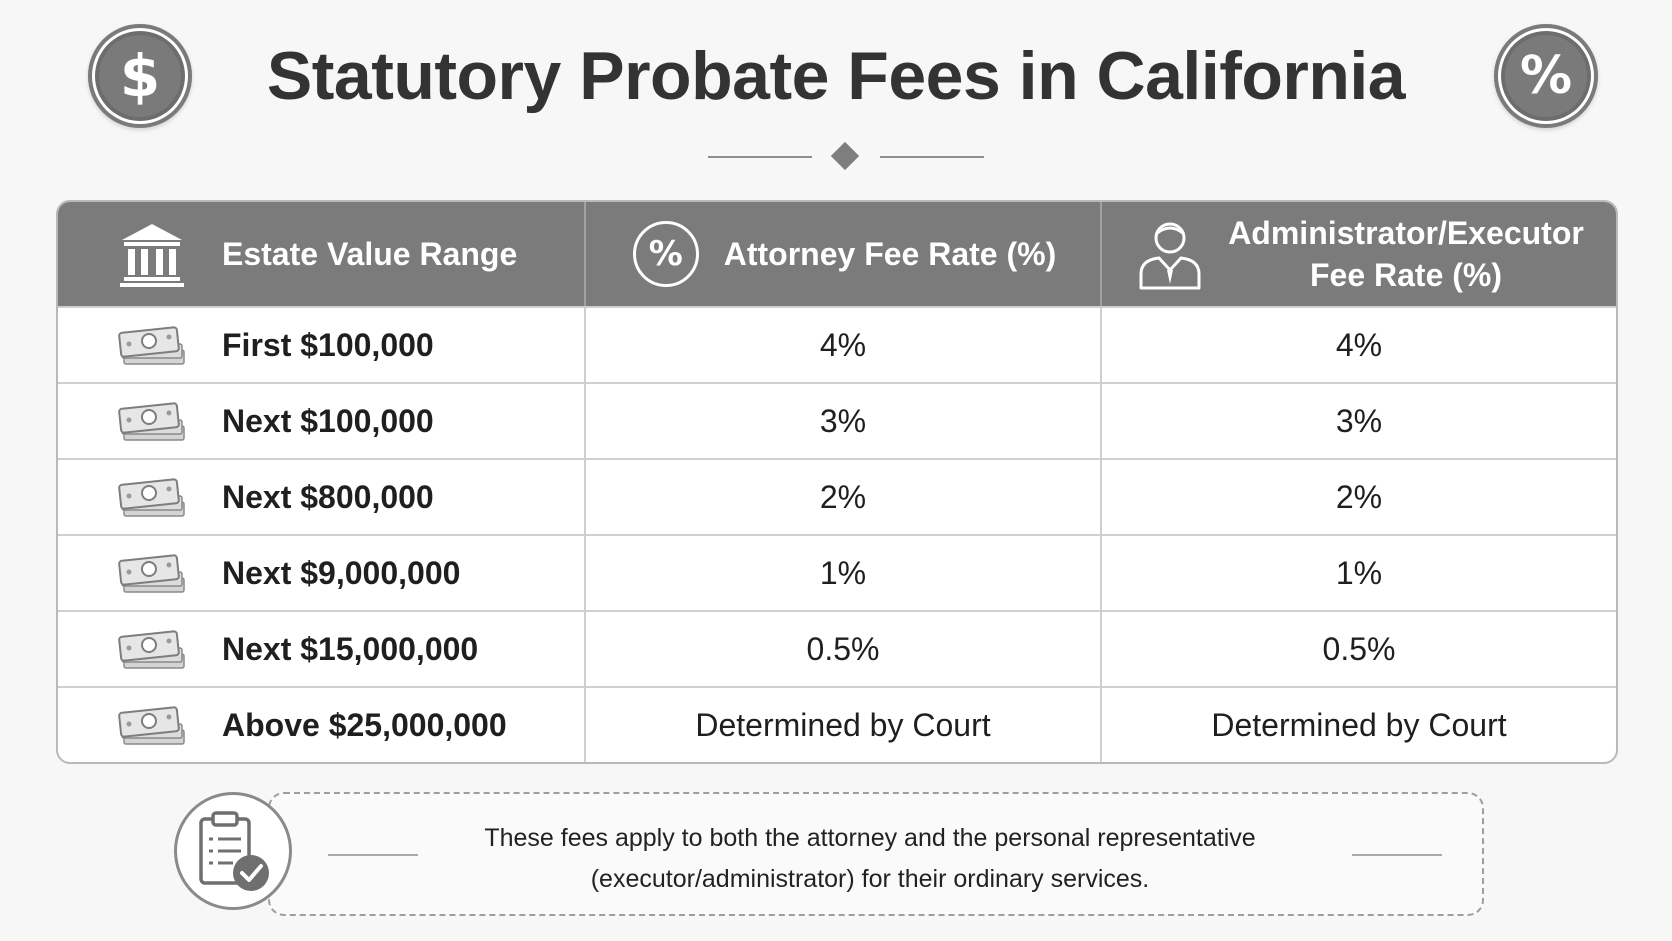  I want to click on estate-range-cell: Next $100,000, so click(321, 421).